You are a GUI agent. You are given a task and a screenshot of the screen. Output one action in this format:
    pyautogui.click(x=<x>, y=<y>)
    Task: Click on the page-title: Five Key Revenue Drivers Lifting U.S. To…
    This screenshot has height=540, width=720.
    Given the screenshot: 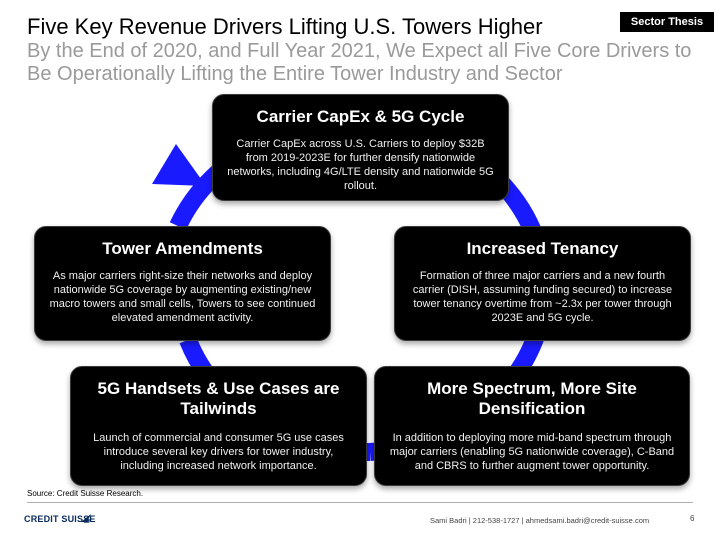 What is the action you would take?
    pyautogui.click(x=285, y=26)
    